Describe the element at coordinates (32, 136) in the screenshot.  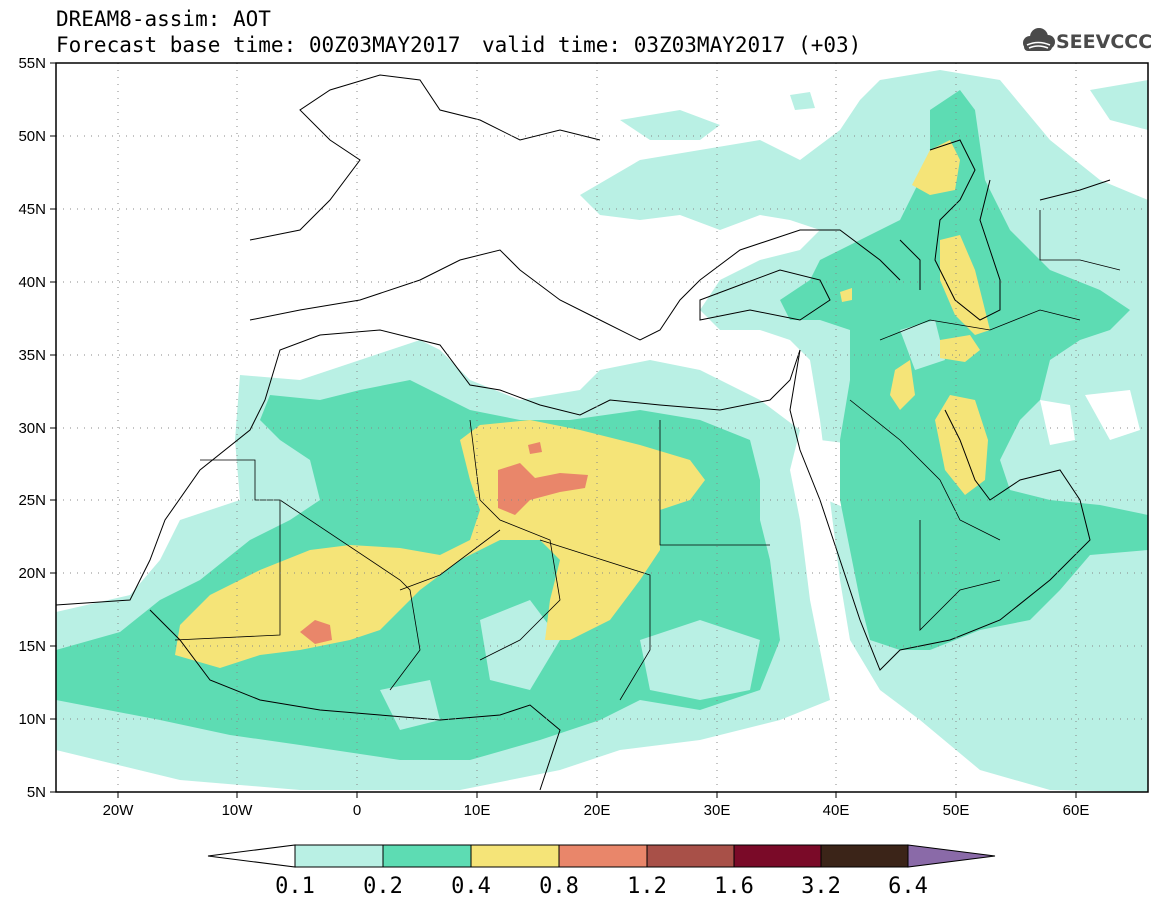
I see `y-tick-label: 50N` at that location.